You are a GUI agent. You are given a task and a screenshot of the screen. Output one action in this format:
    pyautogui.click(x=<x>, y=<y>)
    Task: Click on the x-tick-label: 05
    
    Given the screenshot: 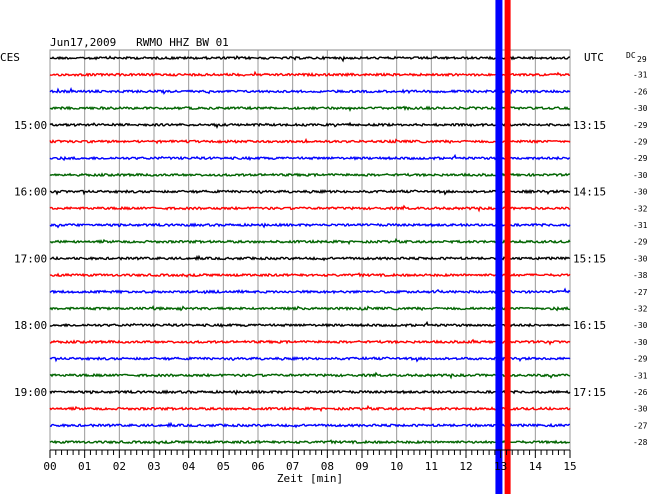 What is the action you would take?
    pyautogui.click(x=223, y=466)
    